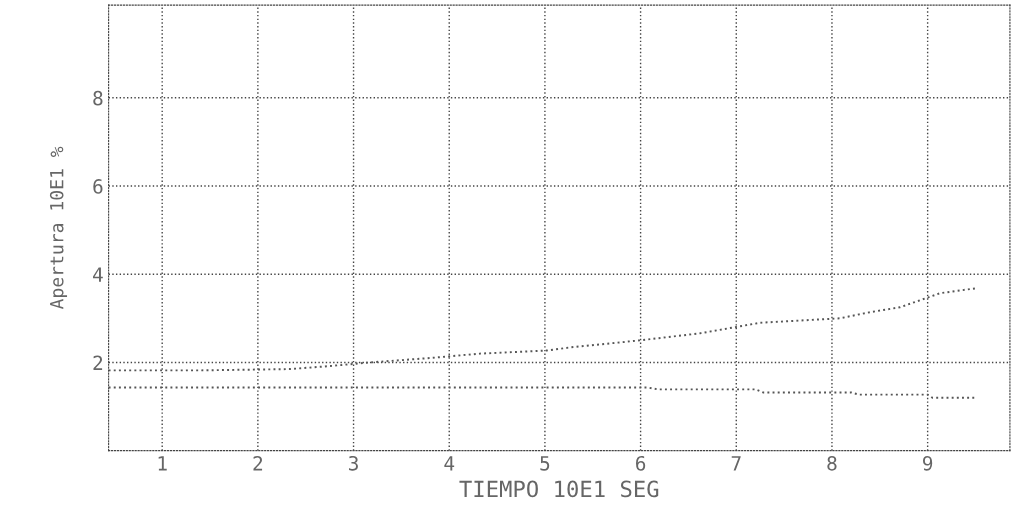 The image size is (1015, 518). Describe the element at coordinates (98, 98) in the screenshot. I see `y-tick-label: 8` at that location.